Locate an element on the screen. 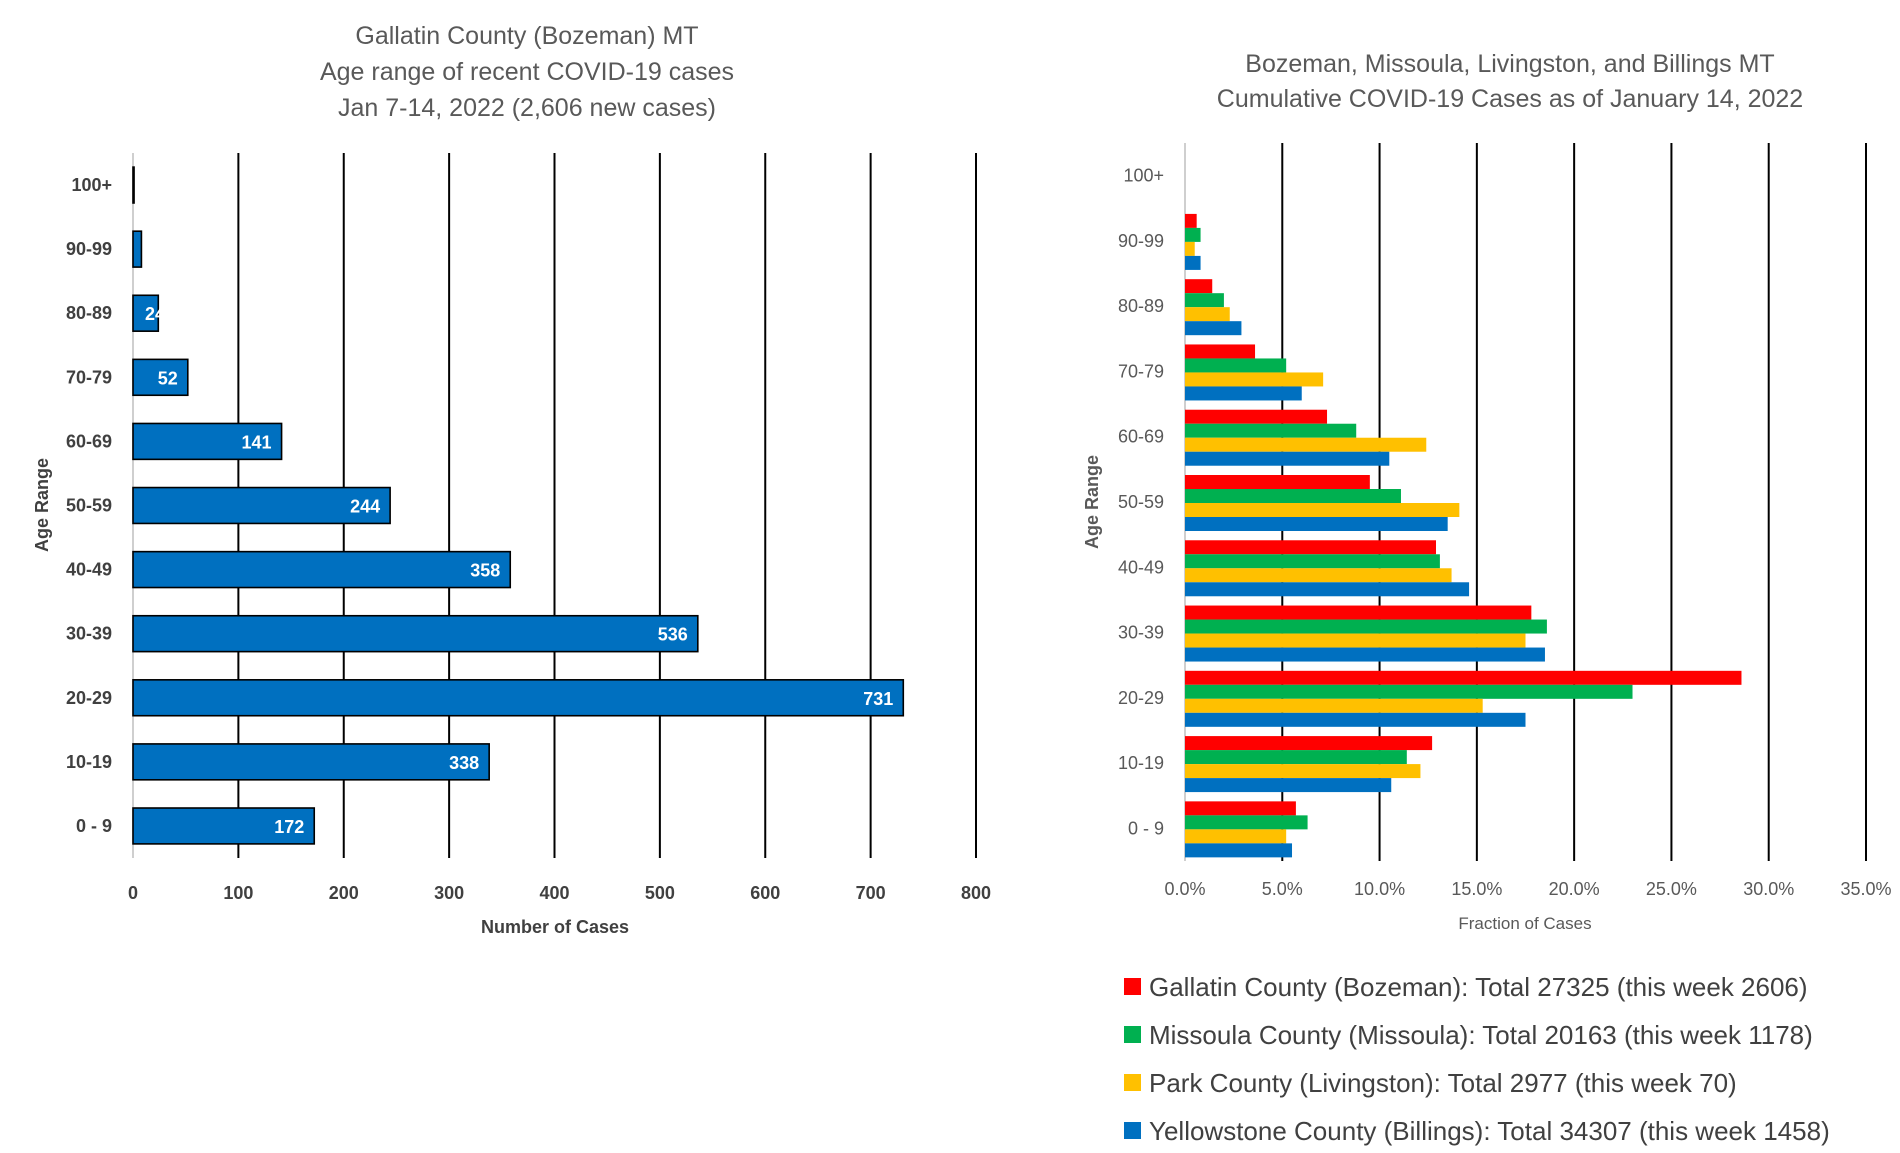 This screenshot has width=1900, height=1153. right-y-tick-label: 90-99 is located at coordinates (1141, 241).